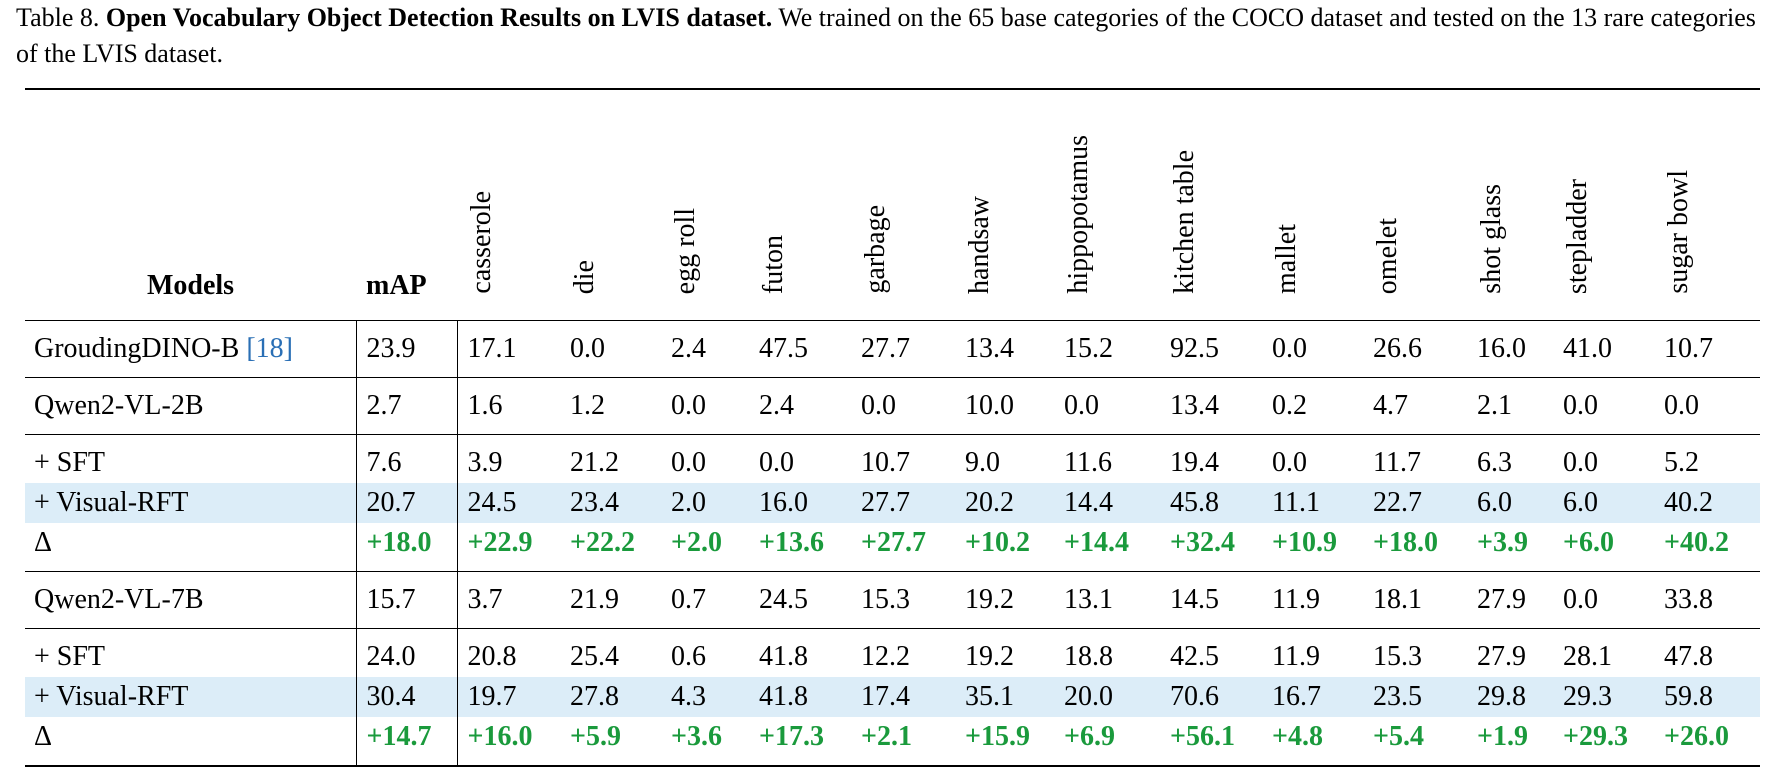 The height and width of the screenshot is (767, 1770). What do you see at coordinates (1510, 458) in the screenshot?
I see `value-cell: 6.3` at bounding box center [1510, 458].